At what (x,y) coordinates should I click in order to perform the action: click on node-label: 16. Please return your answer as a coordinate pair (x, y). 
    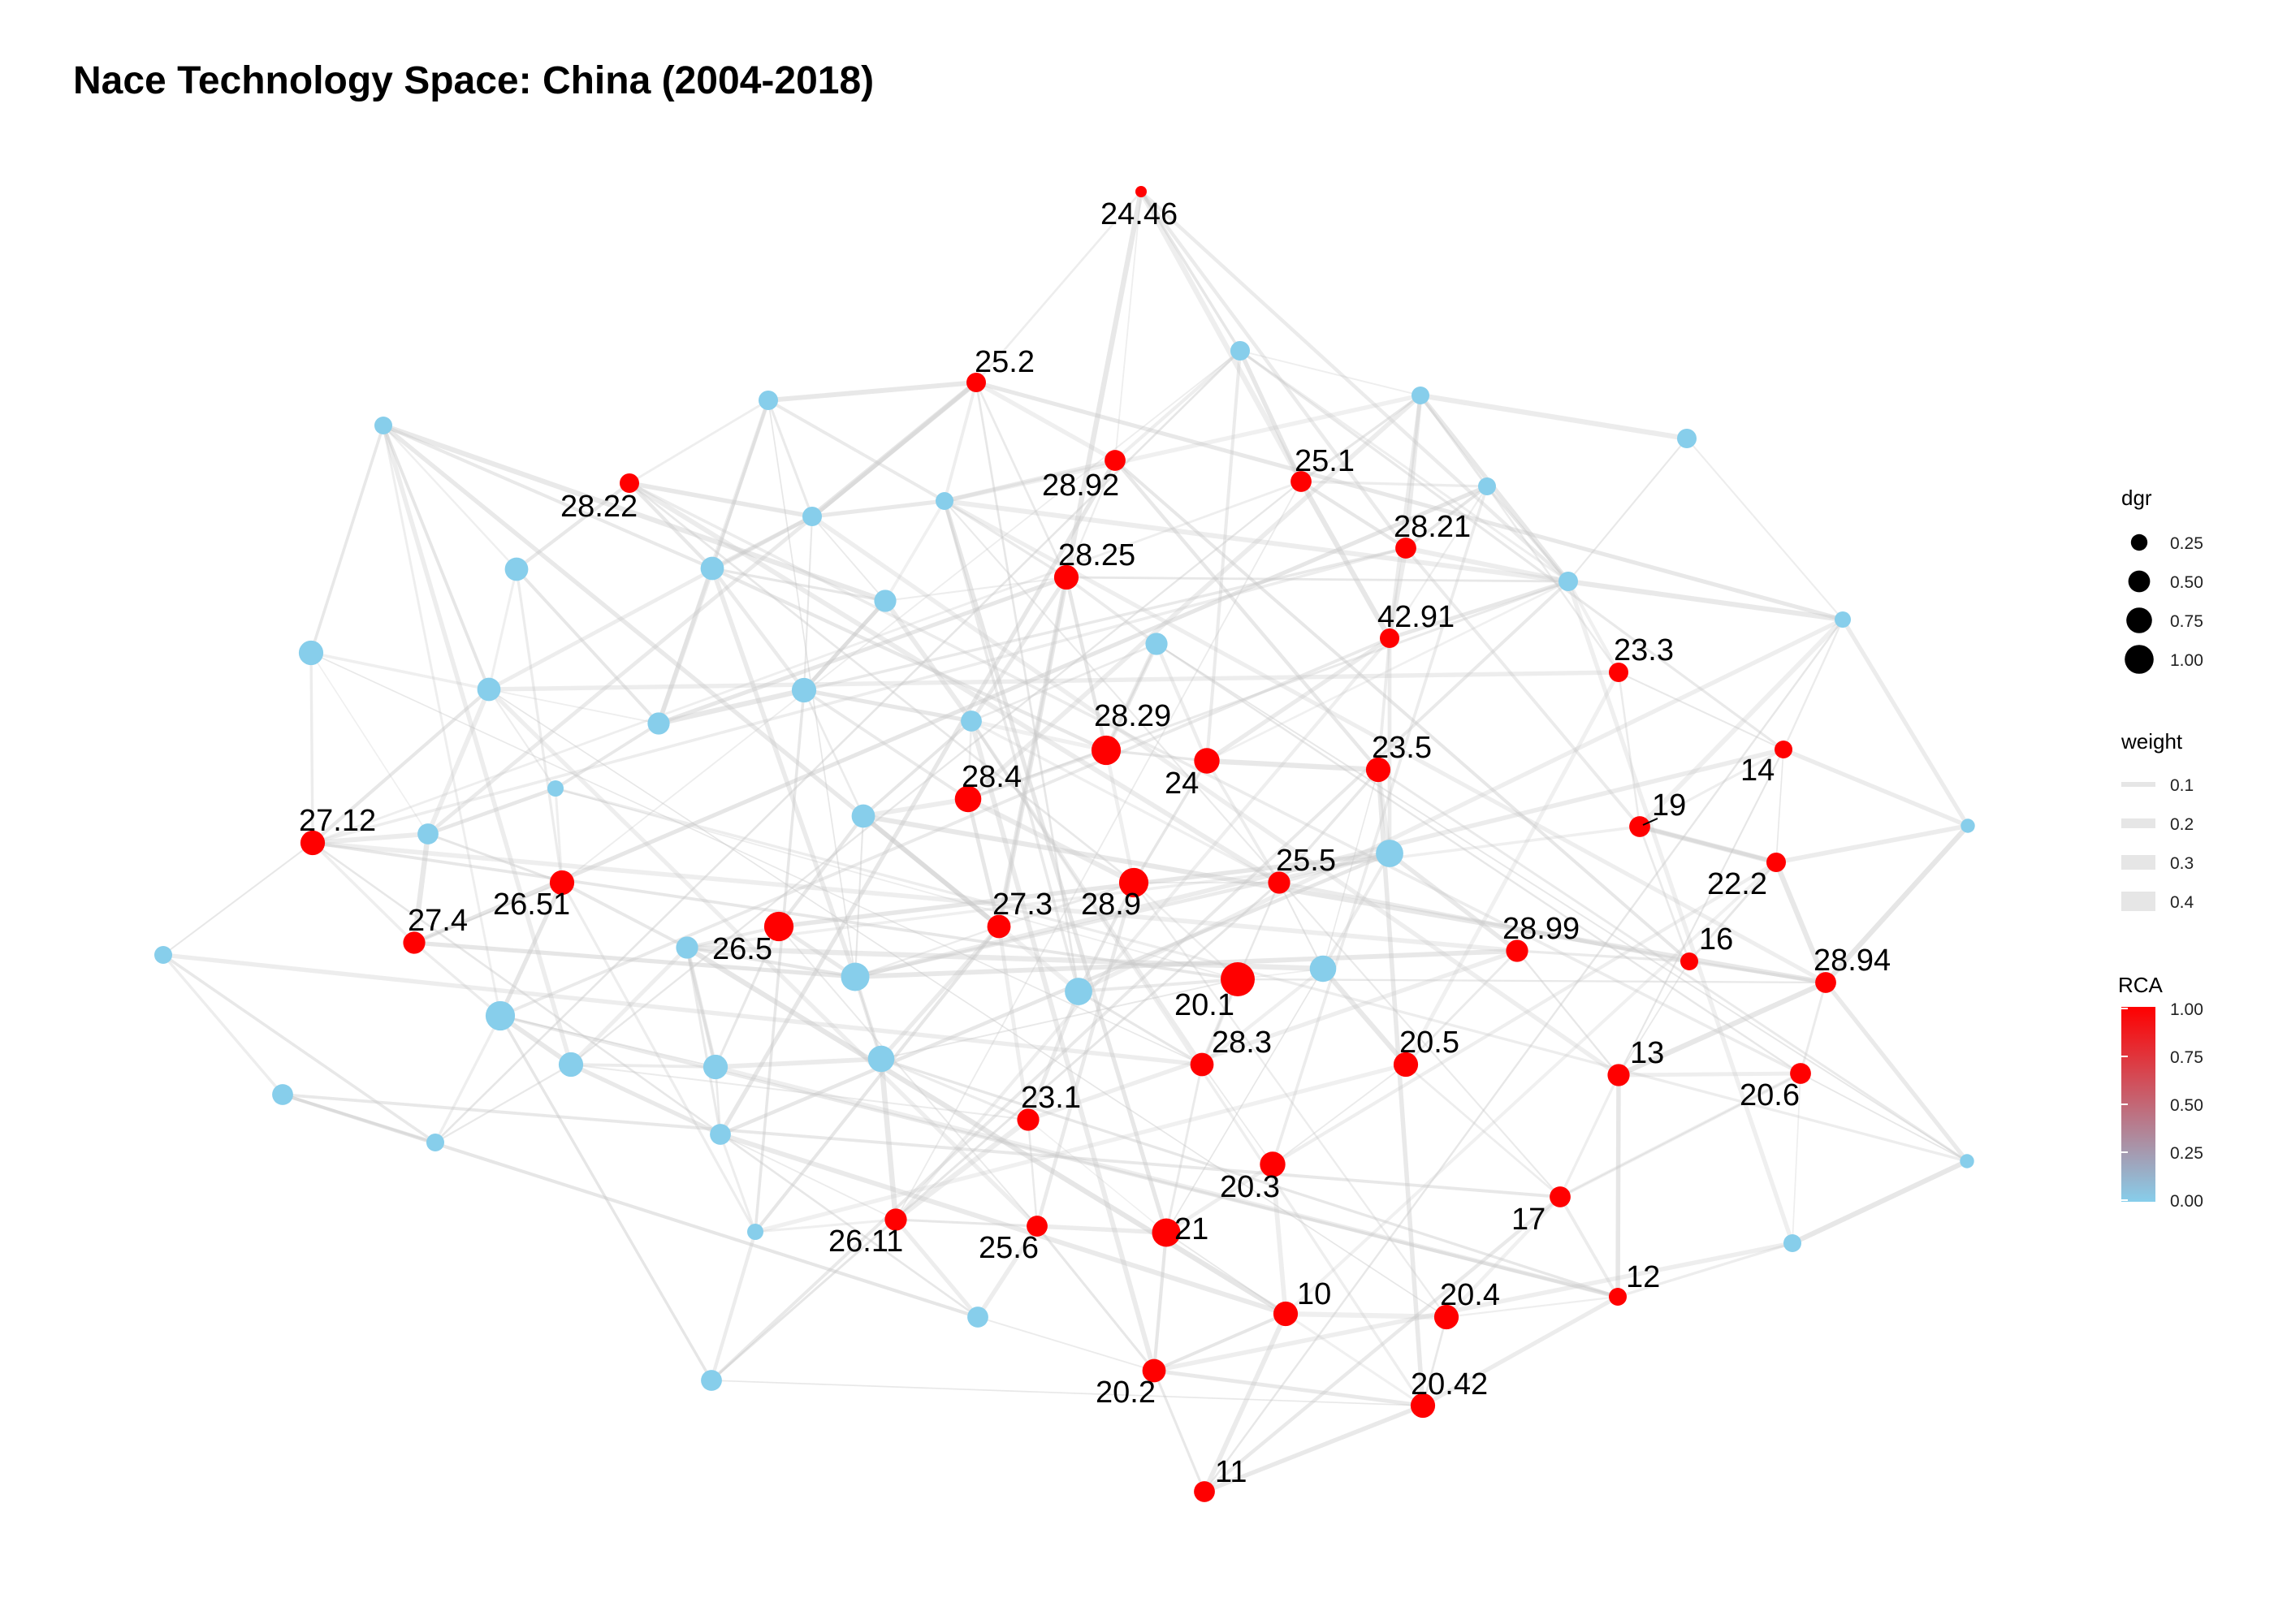
    Looking at the image, I should click on (1716, 939).